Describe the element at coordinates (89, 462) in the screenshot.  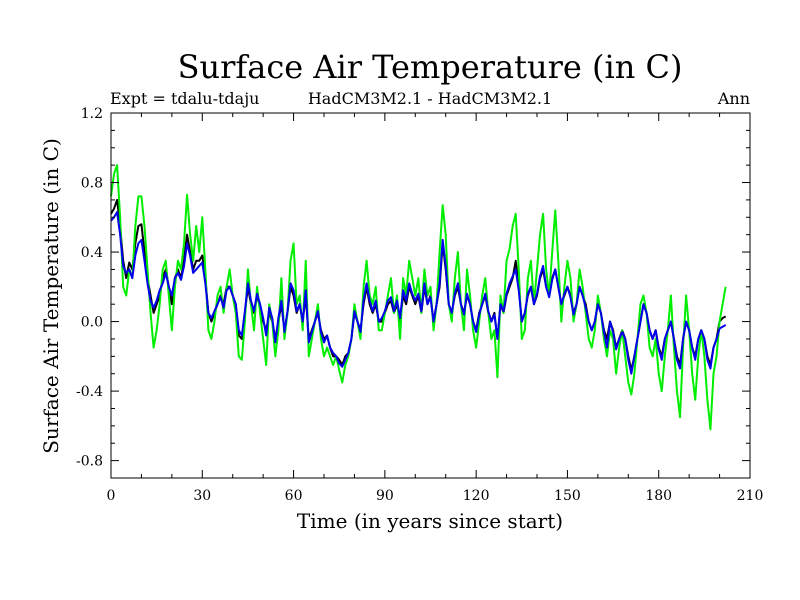
I see `y-tick-label: -0.8` at that location.